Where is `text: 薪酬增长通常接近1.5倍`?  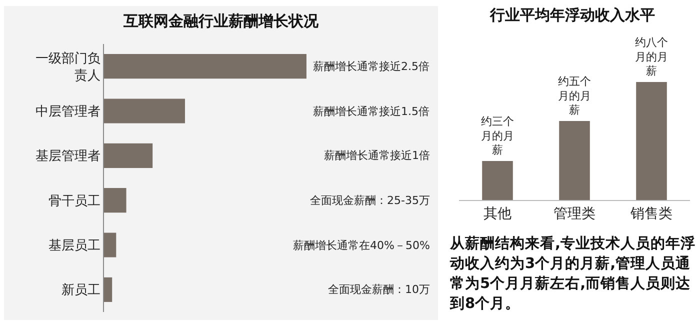
text: 薪酬增长通常接近1.5倍 is located at coordinates (371, 111).